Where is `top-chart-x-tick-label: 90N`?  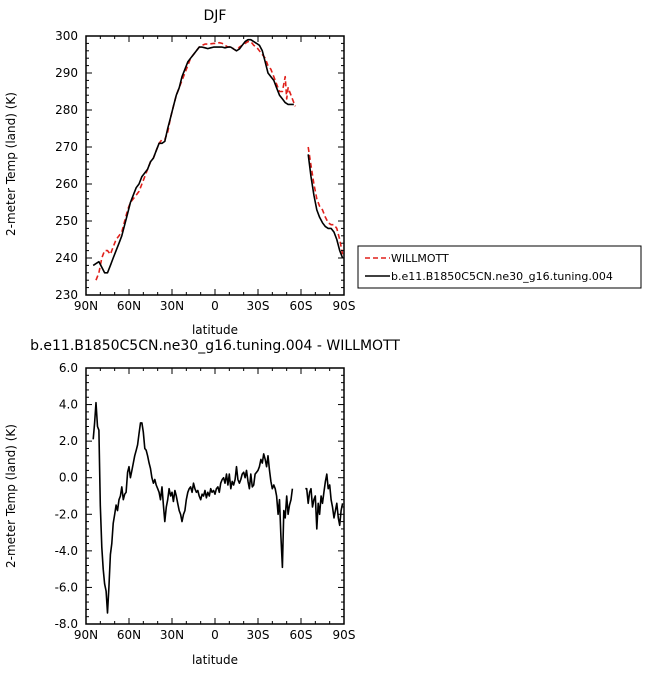 top-chart-x-tick-label: 90N is located at coordinates (86, 306).